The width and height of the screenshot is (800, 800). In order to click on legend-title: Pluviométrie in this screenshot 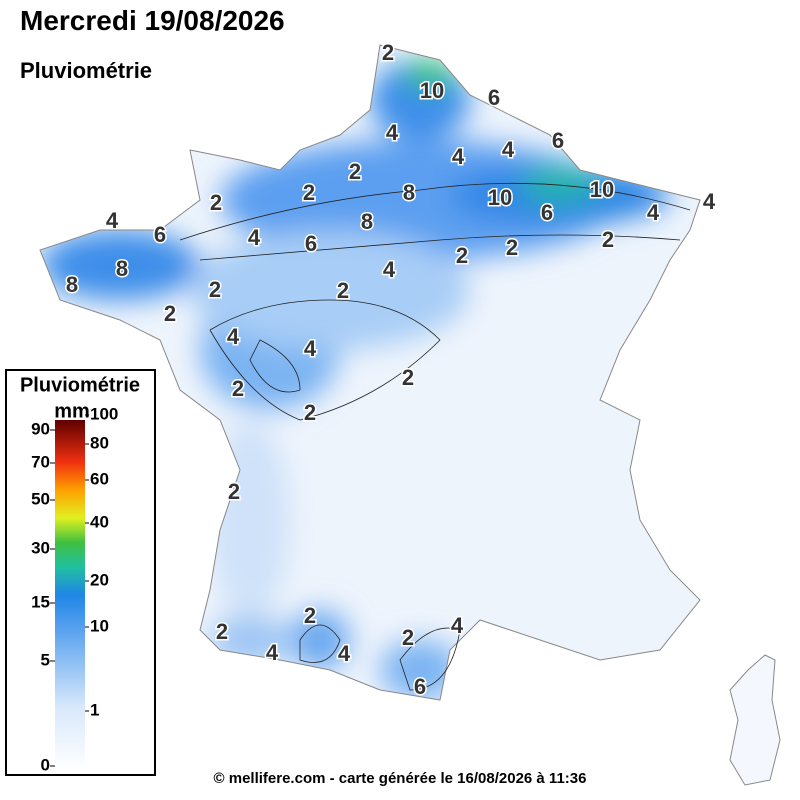, I will do `click(80, 385)`.